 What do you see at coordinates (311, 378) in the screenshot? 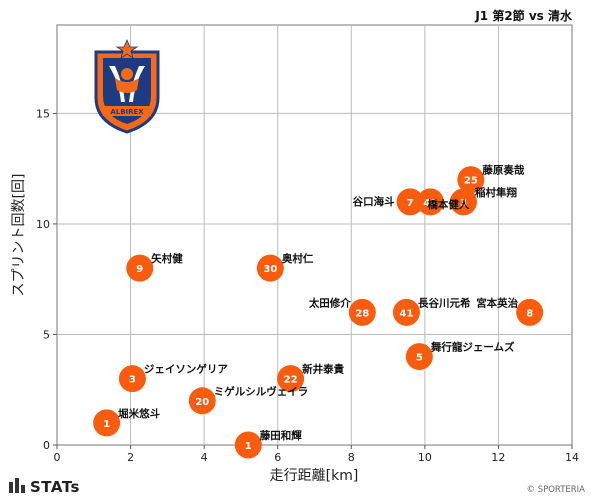
I see `player-point: 22 新井泰貴` at bounding box center [311, 378].